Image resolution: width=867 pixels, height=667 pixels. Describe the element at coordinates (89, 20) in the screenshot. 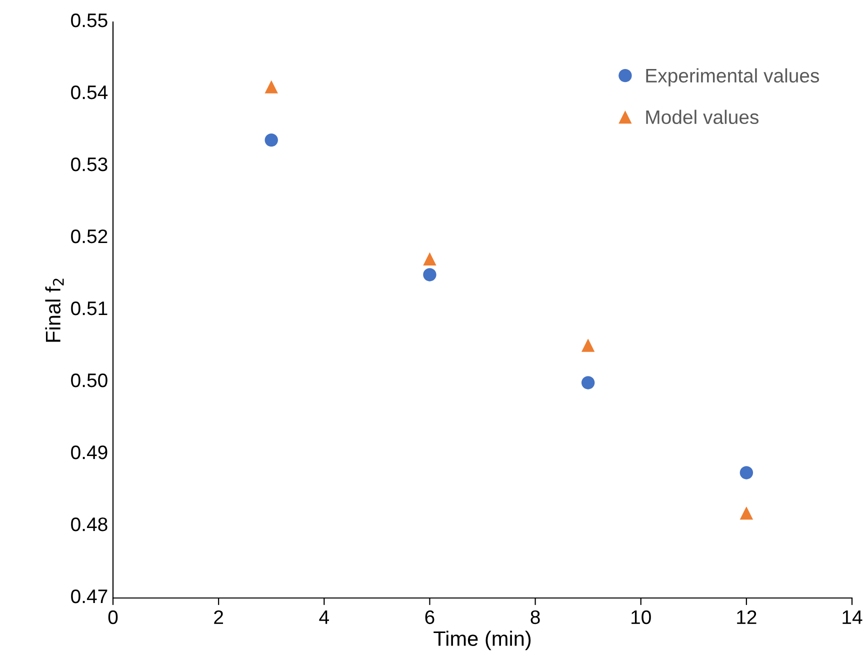

I see `y-tick-label: 0.55` at that location.